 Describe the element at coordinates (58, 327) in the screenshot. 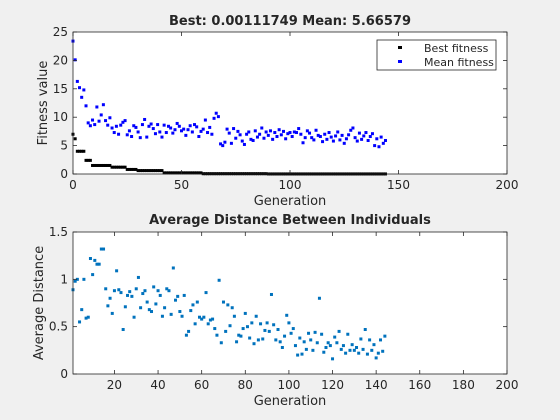

I see `1-y-tick-label: 0.5` at that location.